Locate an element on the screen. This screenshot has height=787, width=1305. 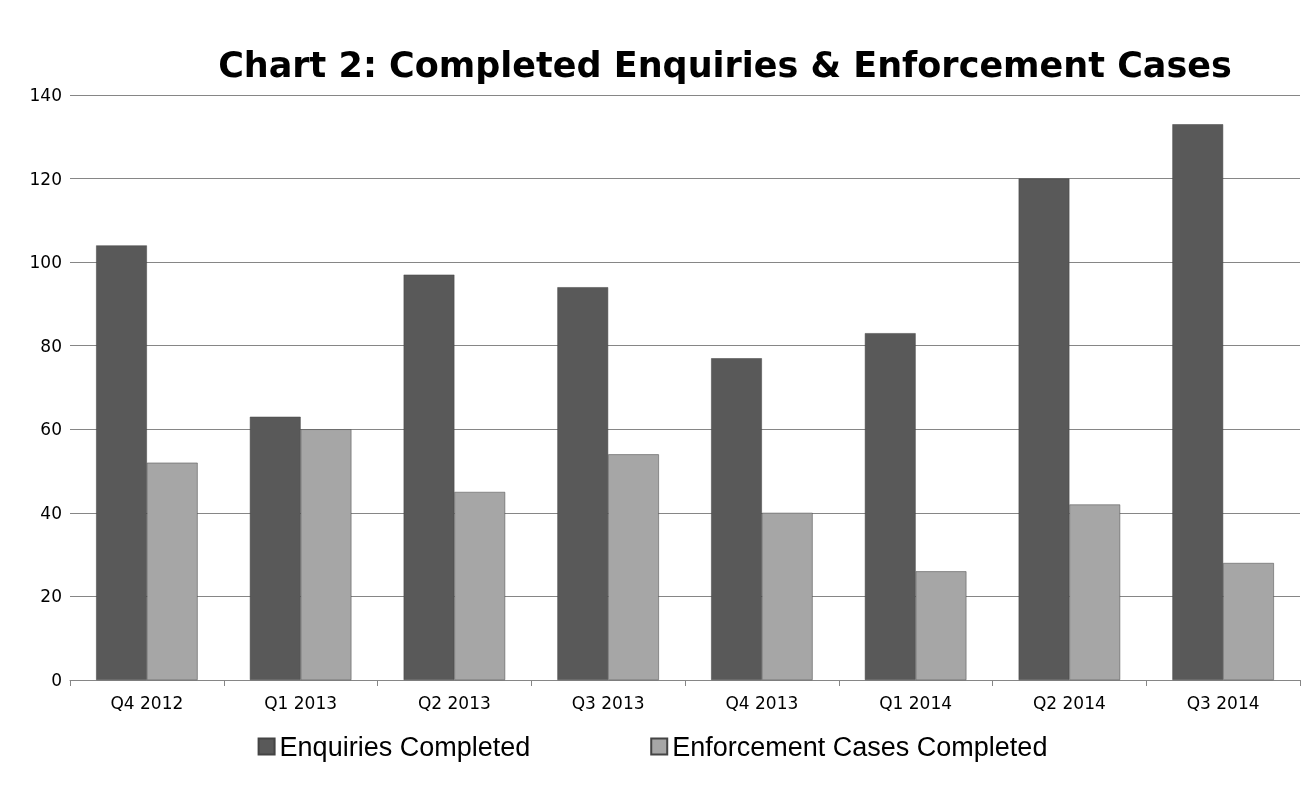
x-tick-label: Q1 2014 is located at coordinates (916, 702).